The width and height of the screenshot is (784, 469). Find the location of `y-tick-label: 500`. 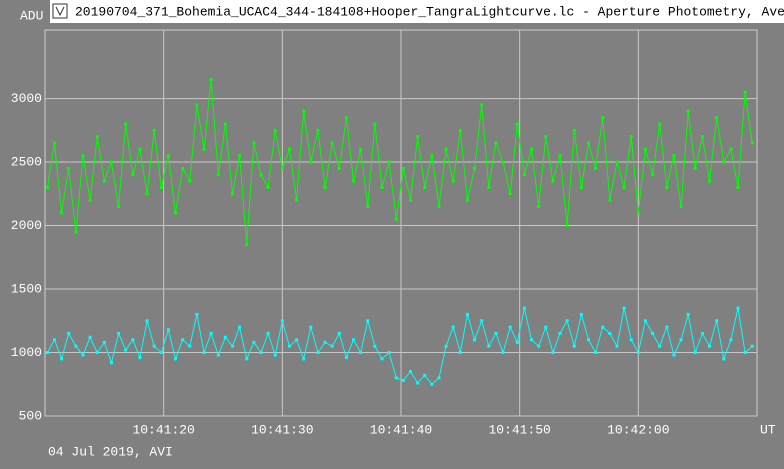

y-tick-label: 500 is located at coordinates (30, 415).